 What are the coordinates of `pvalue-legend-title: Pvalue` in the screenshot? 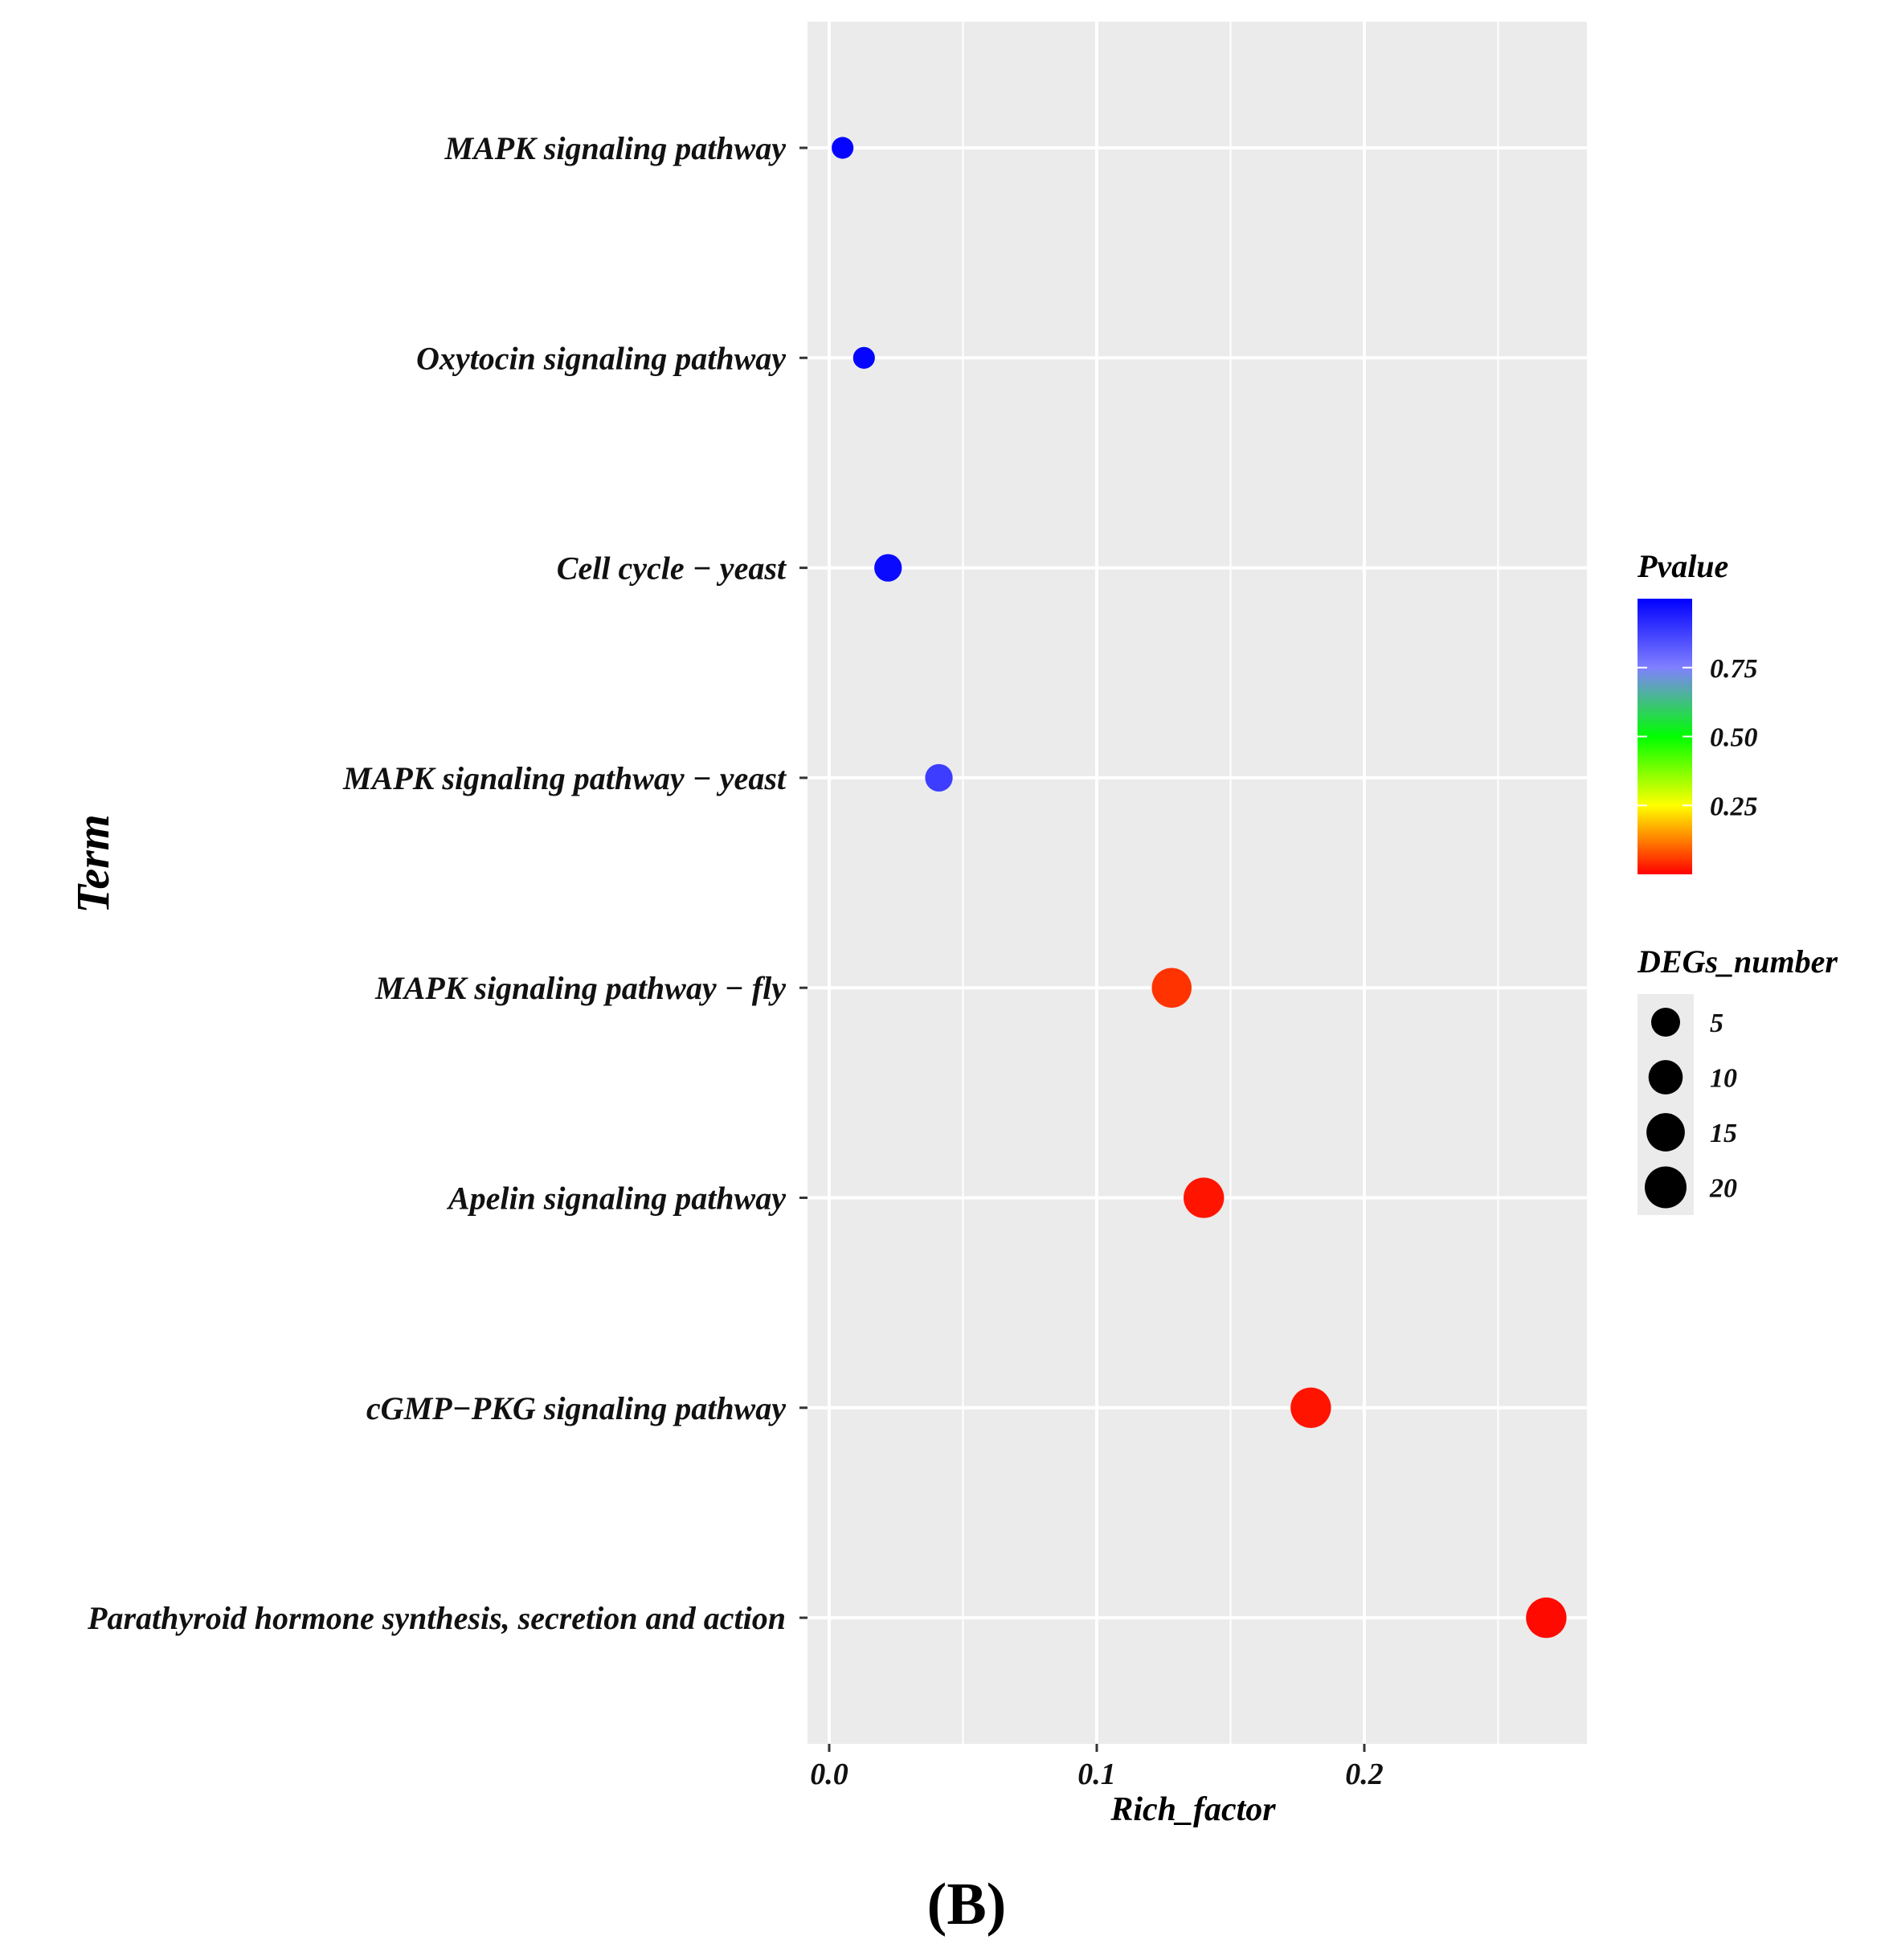 It's located at (1682, 566).